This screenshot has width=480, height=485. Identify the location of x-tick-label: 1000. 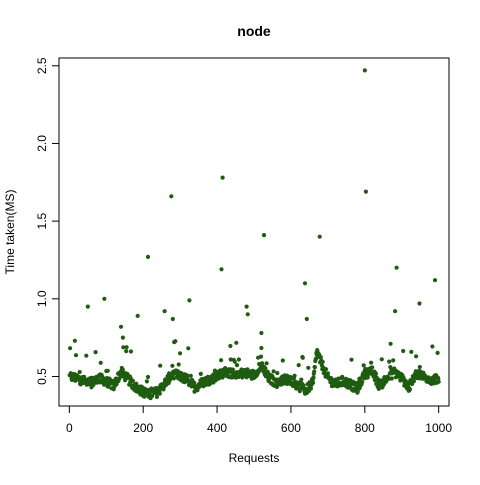
(438, 428).